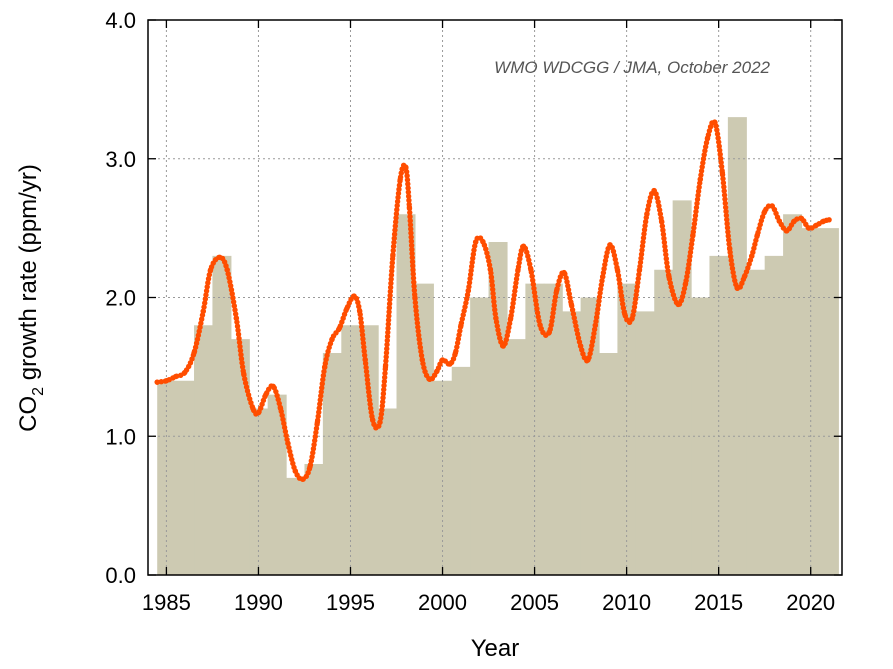 The height and width of the screenshot is (669, 893). I want to click on bar-1997, so click(388, 491).